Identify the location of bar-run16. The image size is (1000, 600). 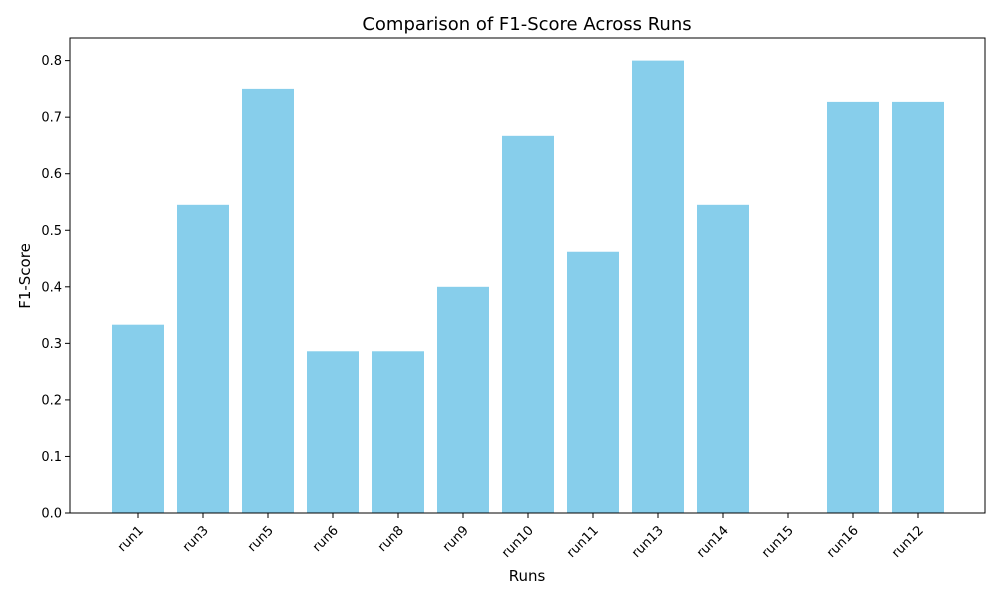
(853, 307).